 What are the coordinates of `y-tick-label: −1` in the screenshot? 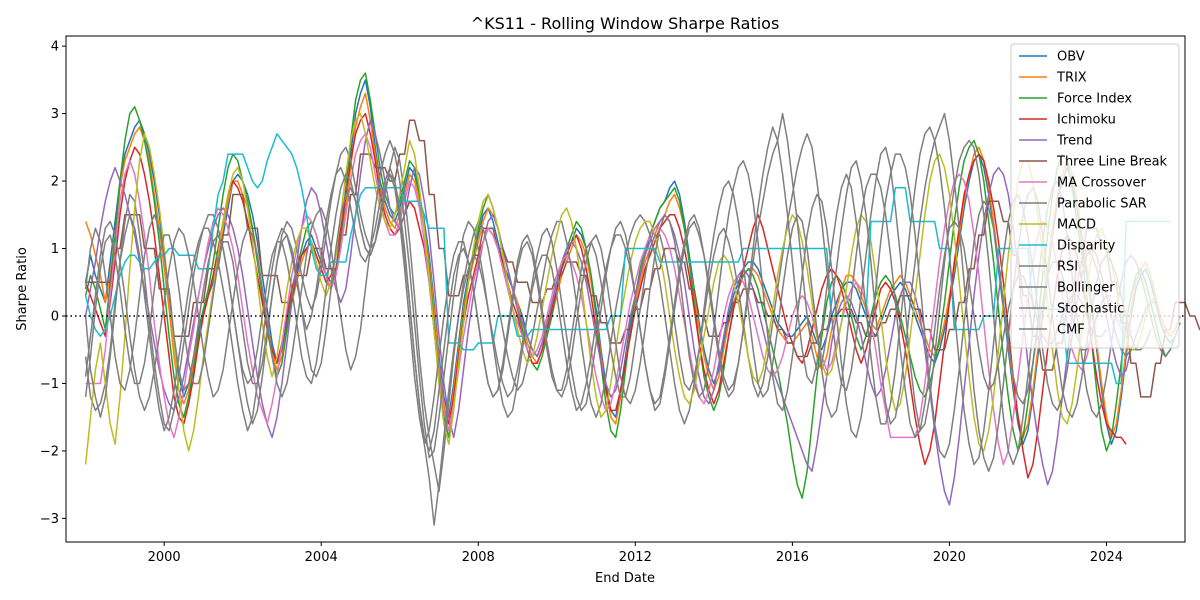 It's located at (49, 384).